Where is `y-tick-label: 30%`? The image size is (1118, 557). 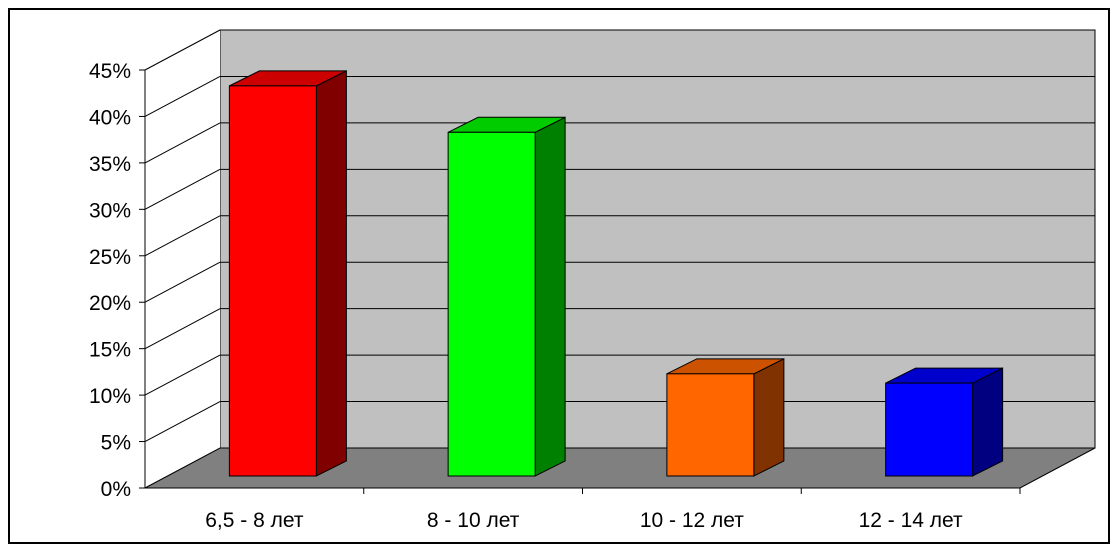 y-tick-label: 30% is located at coordinates (110, 210).